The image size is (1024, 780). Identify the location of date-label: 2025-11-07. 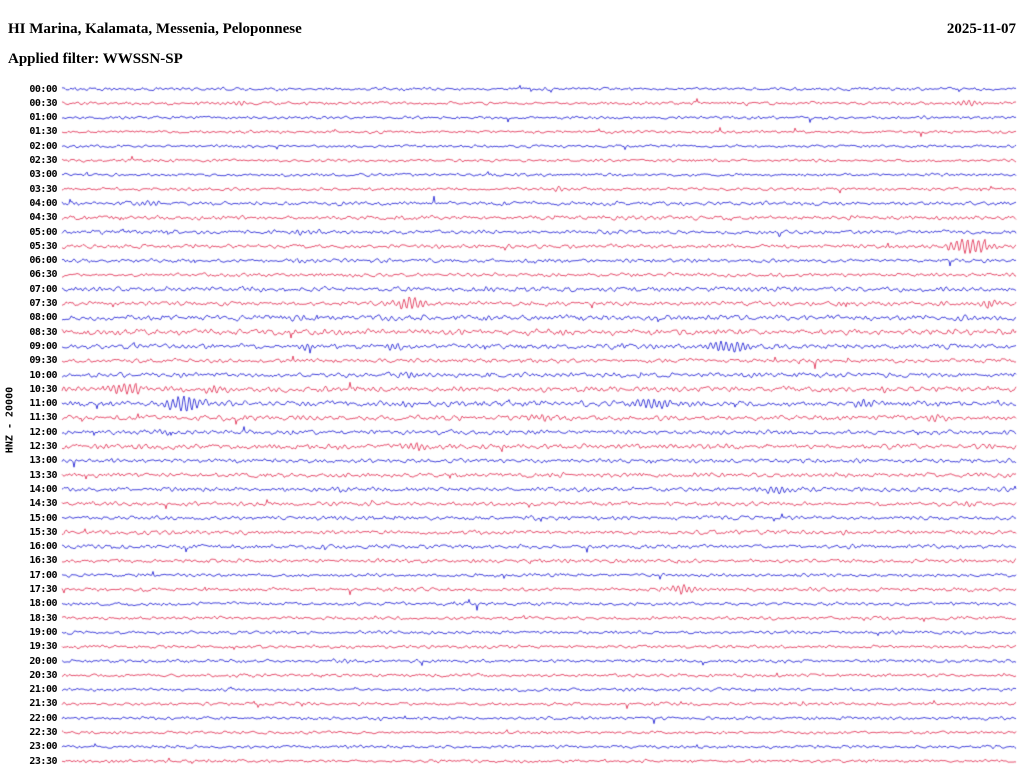
(981, 29).